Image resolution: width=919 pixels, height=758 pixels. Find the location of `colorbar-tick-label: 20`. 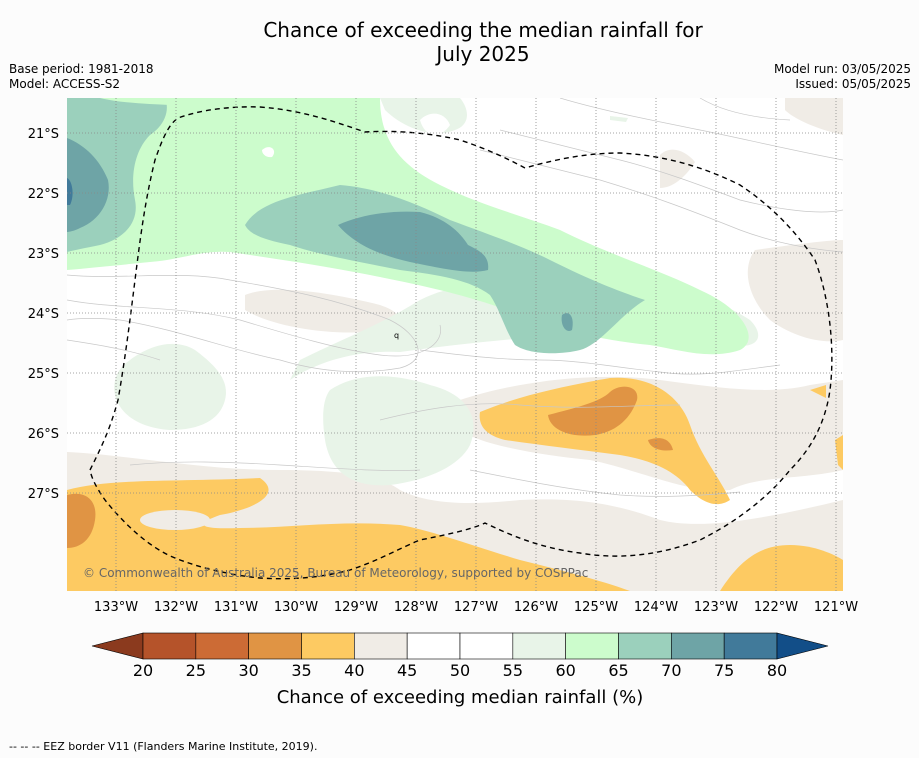

colorbar-tick-label: 20 is located at coordinates (143, 670).